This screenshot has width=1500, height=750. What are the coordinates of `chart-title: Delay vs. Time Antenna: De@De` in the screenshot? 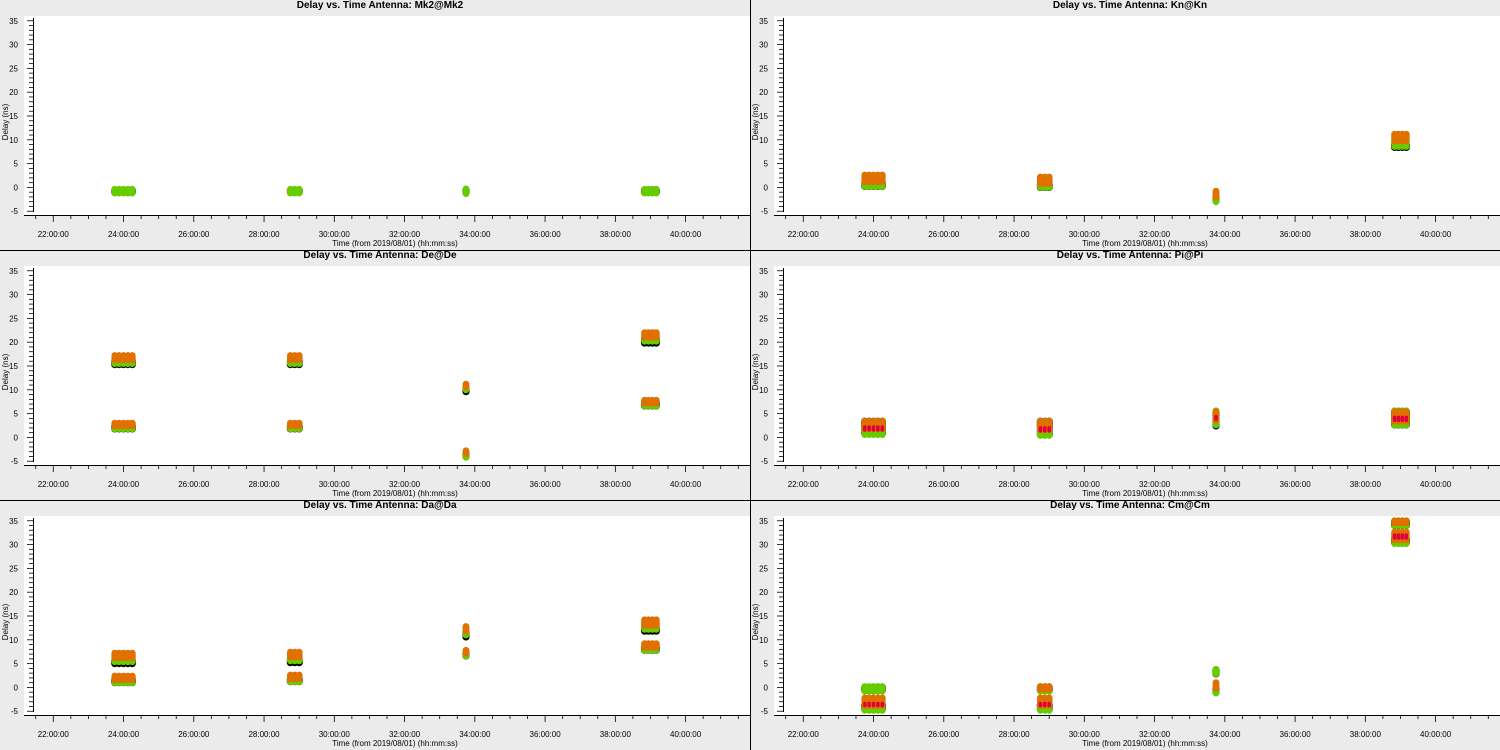 It's located at (380, 255).